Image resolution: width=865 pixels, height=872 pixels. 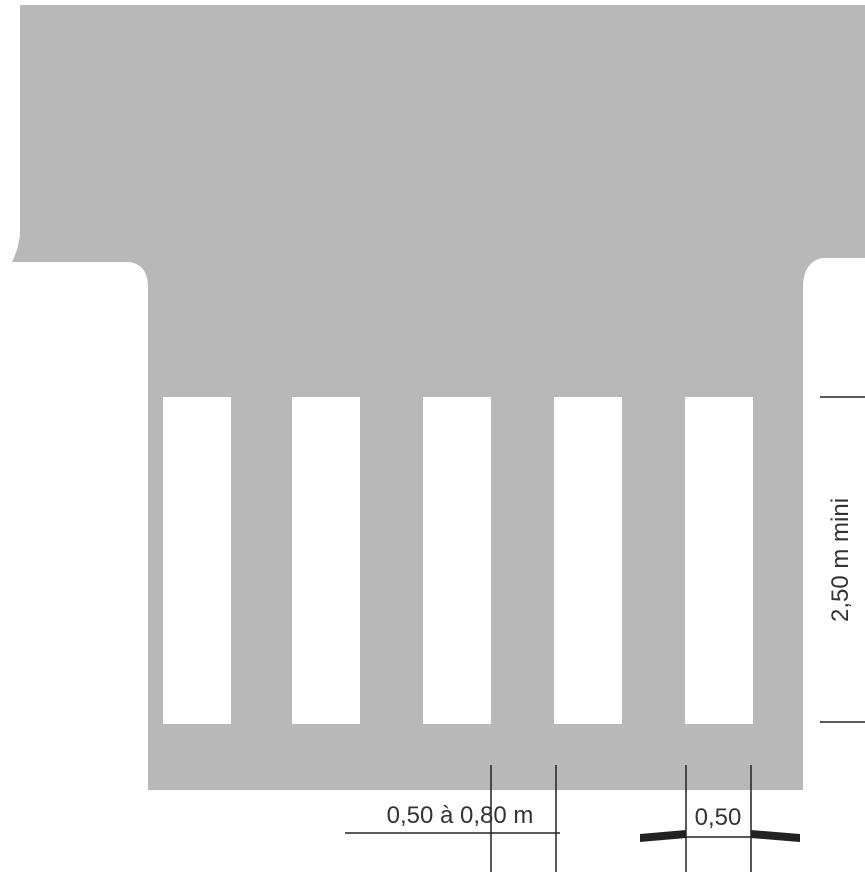 What do you see at coordinates (460, 815) in the screenshot?
I see `gap-width-label: 0,50 à 0,80 m` at bounding box center [460, 815].